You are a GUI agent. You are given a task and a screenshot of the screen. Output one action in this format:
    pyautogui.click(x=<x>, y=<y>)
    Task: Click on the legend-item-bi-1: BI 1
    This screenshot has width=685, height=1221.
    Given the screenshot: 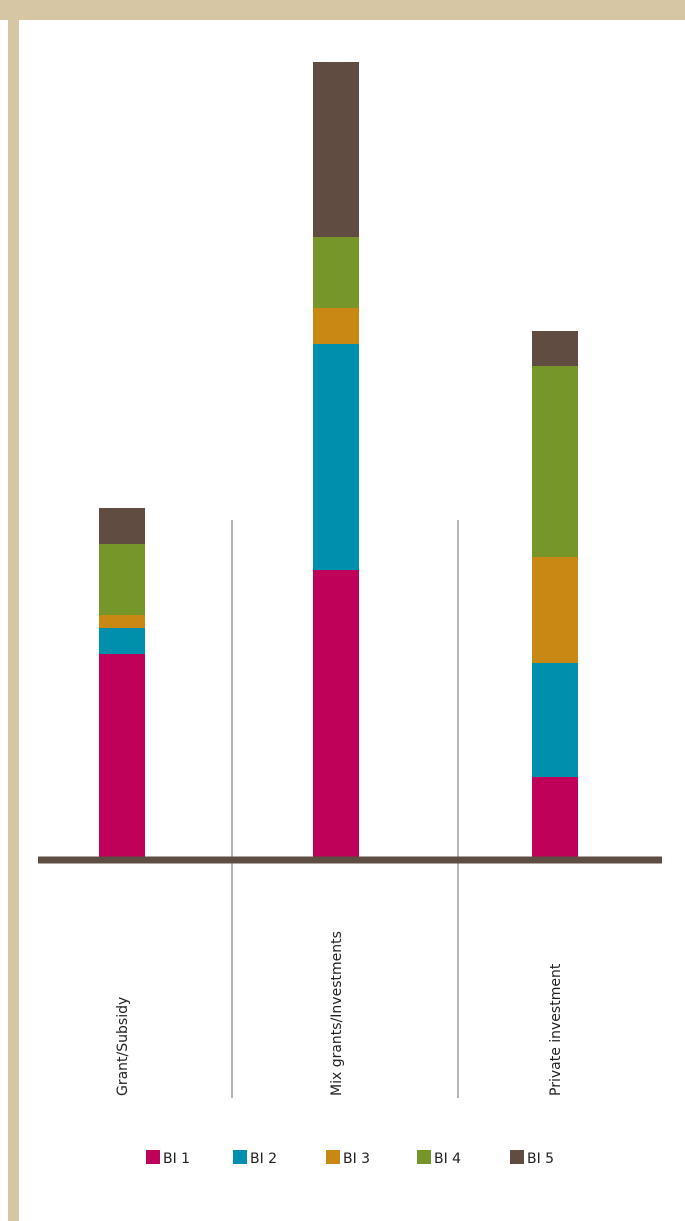 What is the action you would take?
    pyautogui.click(x=168, y=1158)
    